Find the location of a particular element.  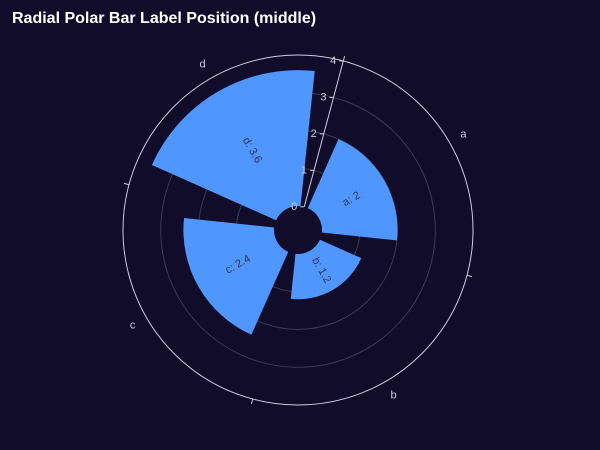

bar-a is located at coordinates (352, 190).